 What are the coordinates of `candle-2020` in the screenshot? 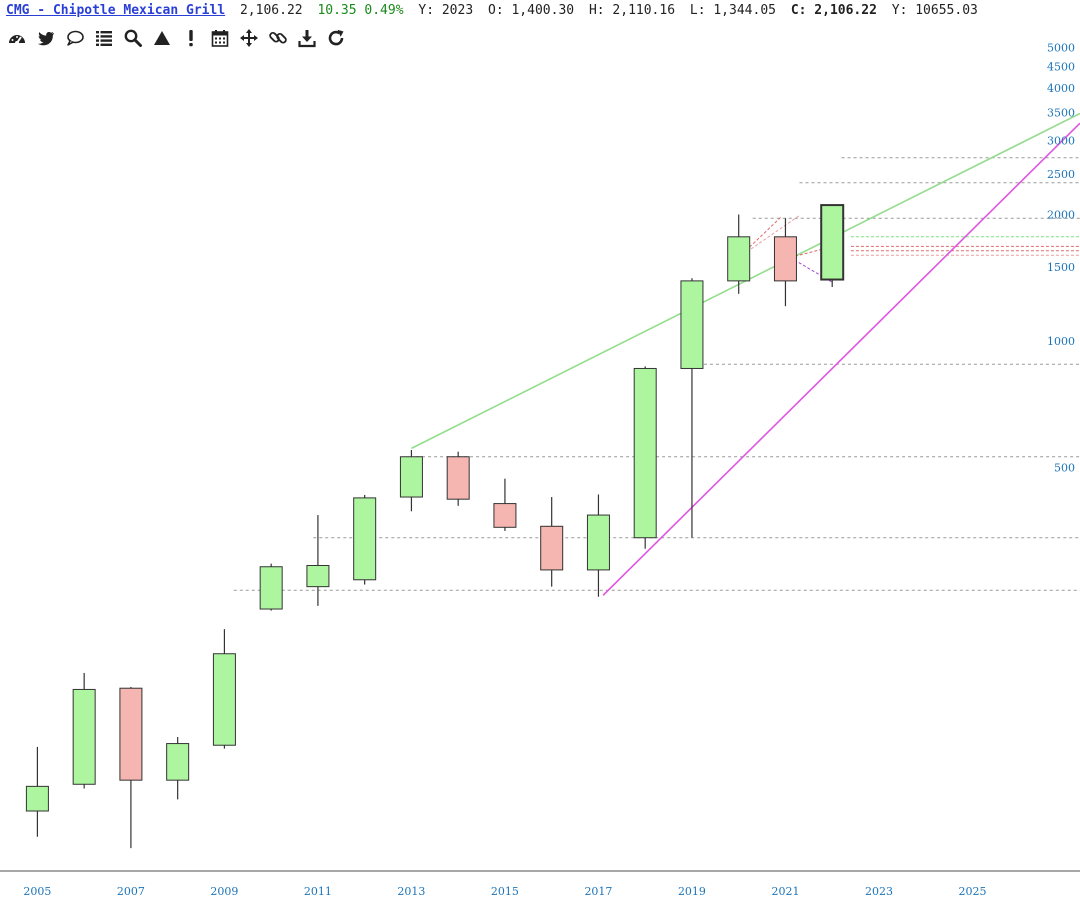 It's located at (739, 254).